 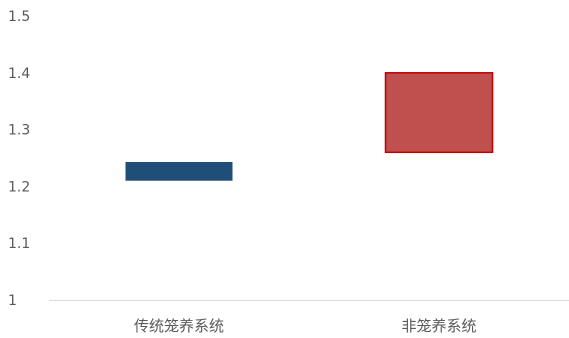 What do you see at coordinates (19, 187) in the screenshot?
I see `y-tick-label: 1.2` at bounding box center [19, 187].